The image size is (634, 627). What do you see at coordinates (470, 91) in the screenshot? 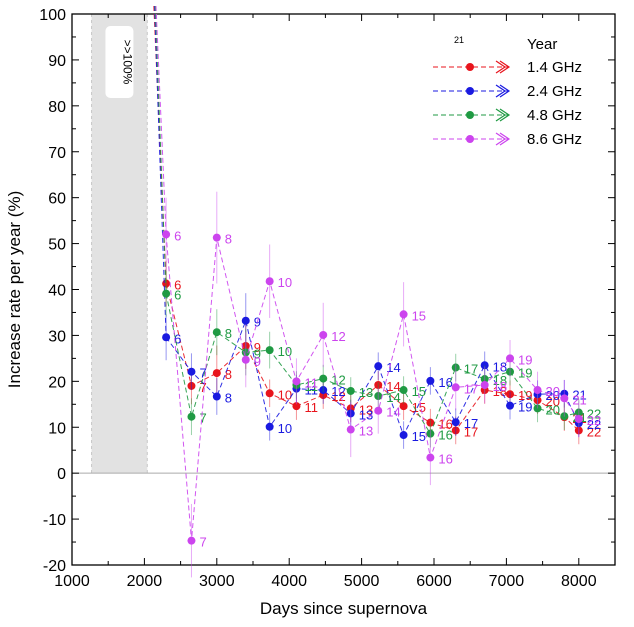
I see `legend-marker` at bounding box center [470, 91].